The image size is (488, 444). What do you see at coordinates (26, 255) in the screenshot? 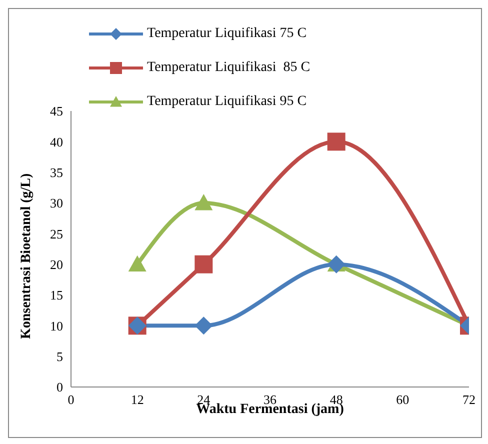
I see `y-axis-title: Konsentrasi Bioetanol (g/L)` at bounding box center [26, 255].